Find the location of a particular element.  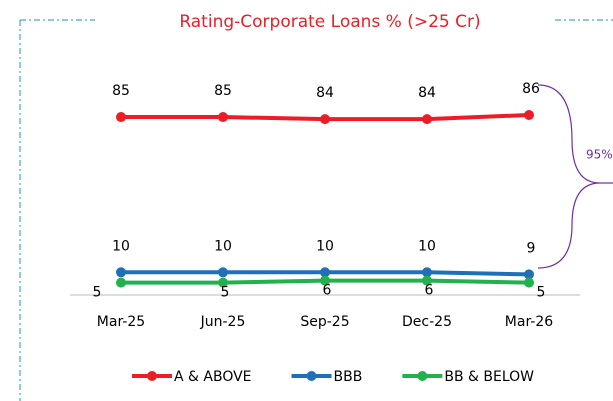

x-tick-label: Jun-25 is located at coordinates (223, 322).